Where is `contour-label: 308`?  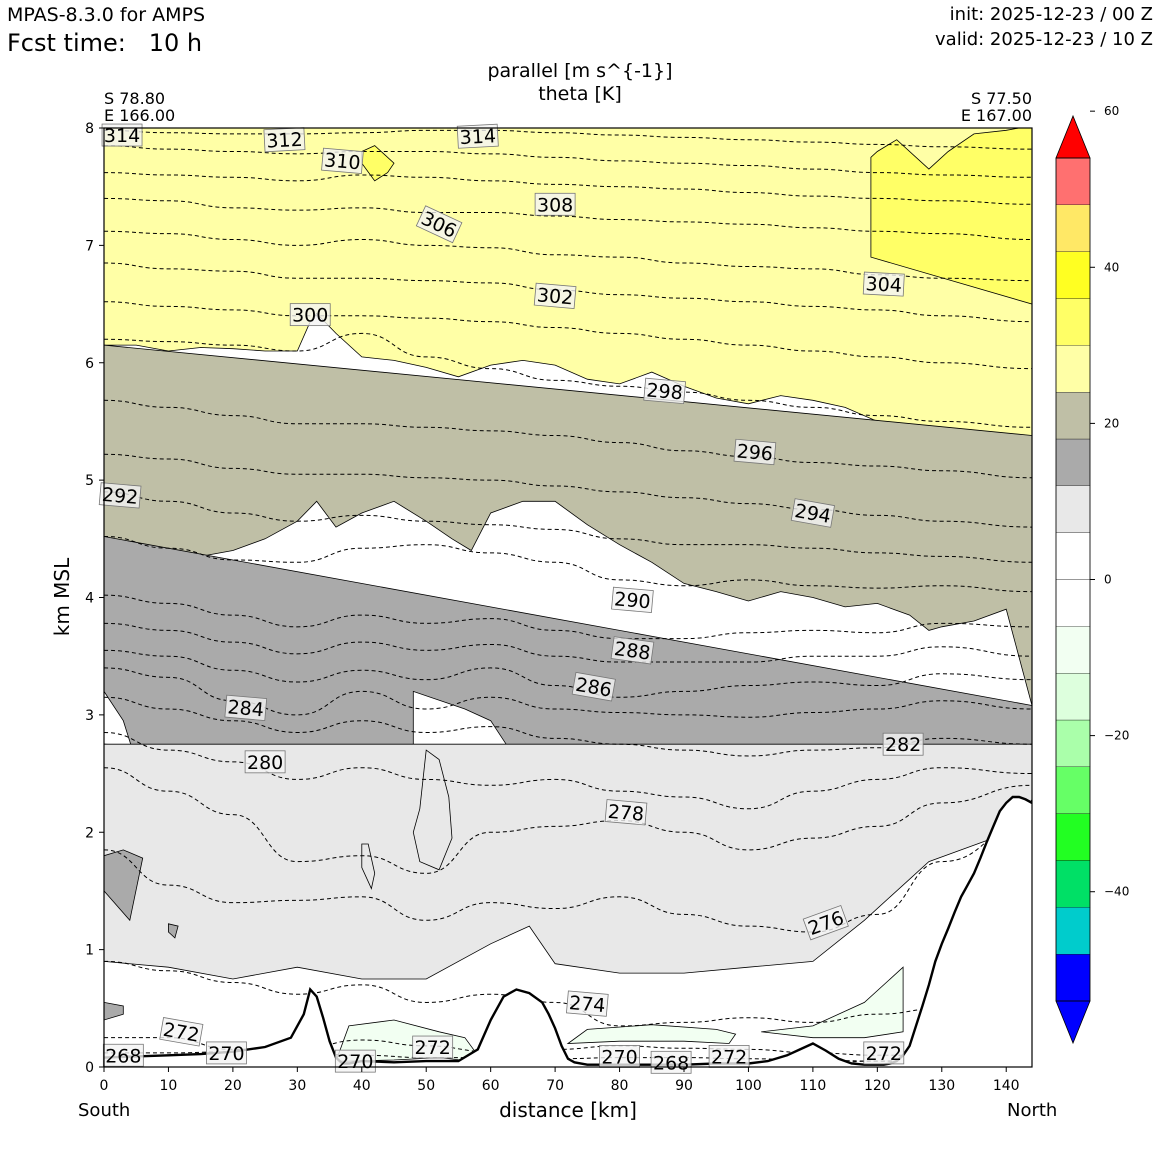 contour-label: 308 is located at coordinates (555, 204).